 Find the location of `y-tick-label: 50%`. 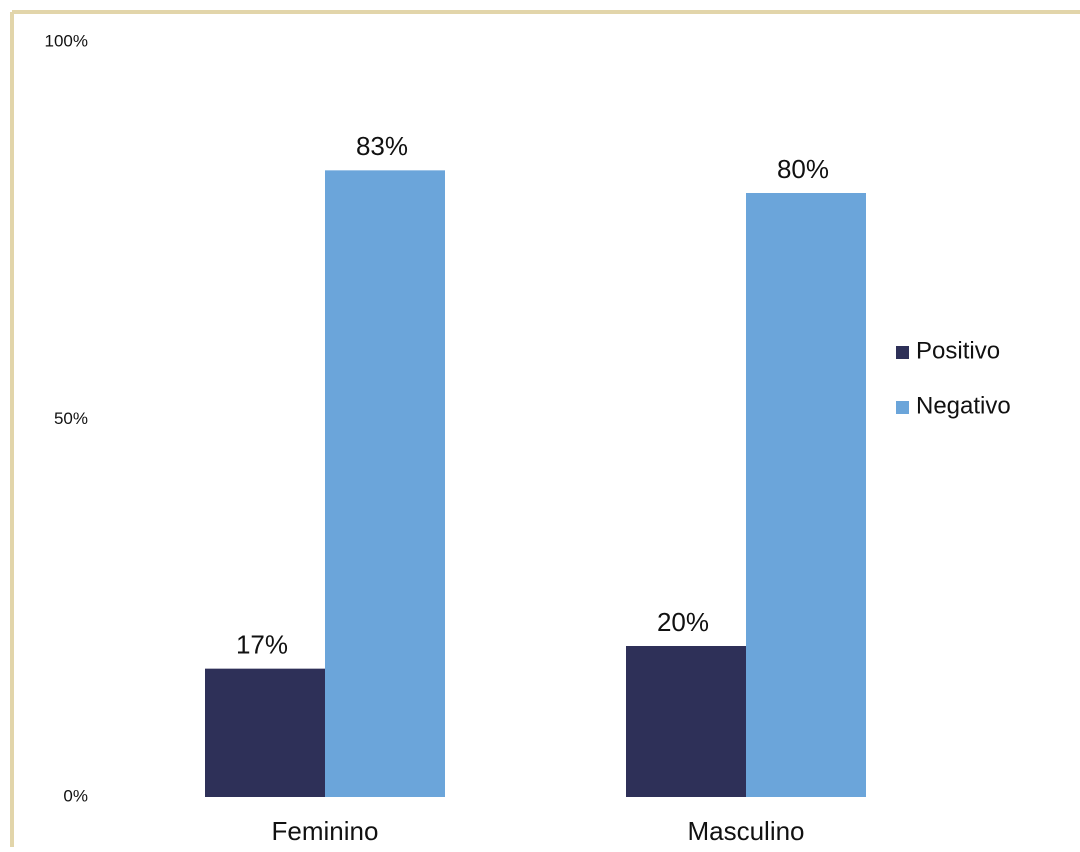

y-tick-label: 50% is located at coordinates (71, 418).